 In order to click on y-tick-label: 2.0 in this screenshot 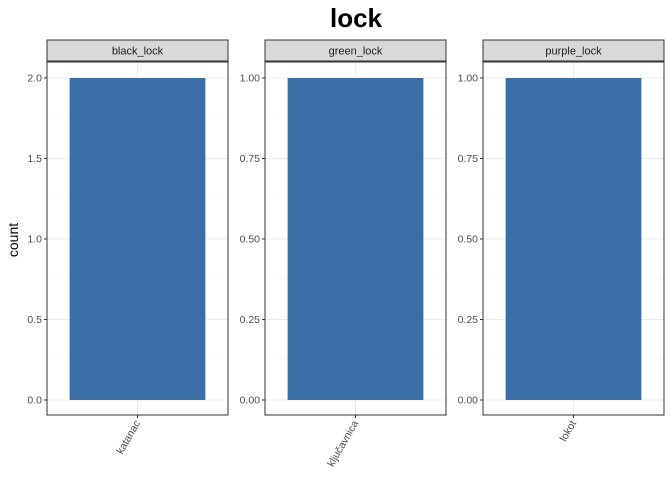, I will do `click(34, 79)`.